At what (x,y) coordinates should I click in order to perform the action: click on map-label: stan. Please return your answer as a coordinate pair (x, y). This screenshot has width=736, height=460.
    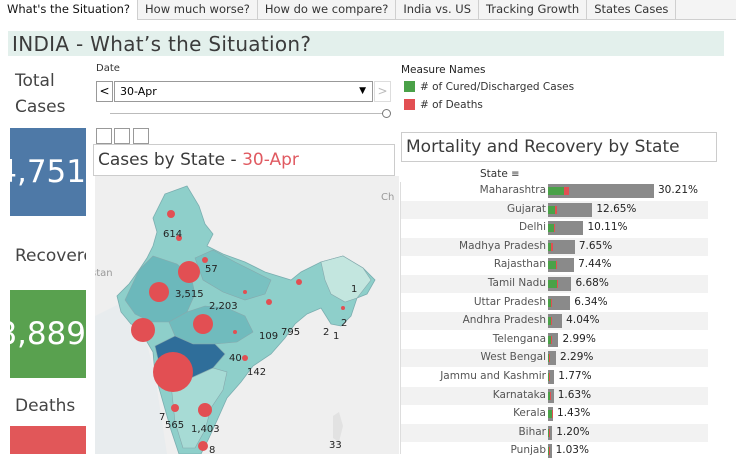
    Looking at the image, I should click on (104, 273).